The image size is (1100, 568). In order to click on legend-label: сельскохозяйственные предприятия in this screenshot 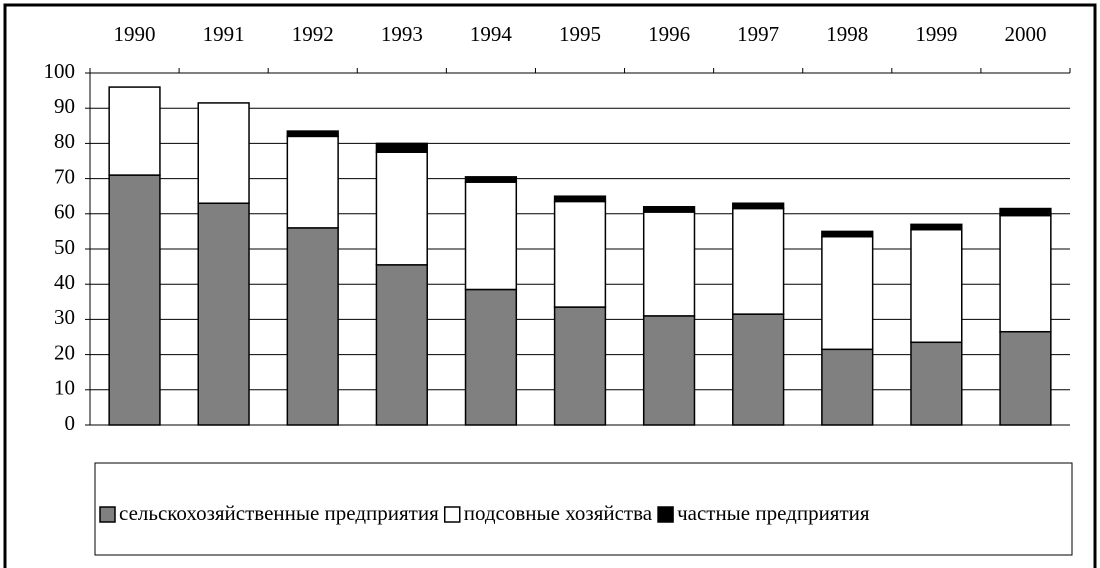, I will do `click(279, 513)`.